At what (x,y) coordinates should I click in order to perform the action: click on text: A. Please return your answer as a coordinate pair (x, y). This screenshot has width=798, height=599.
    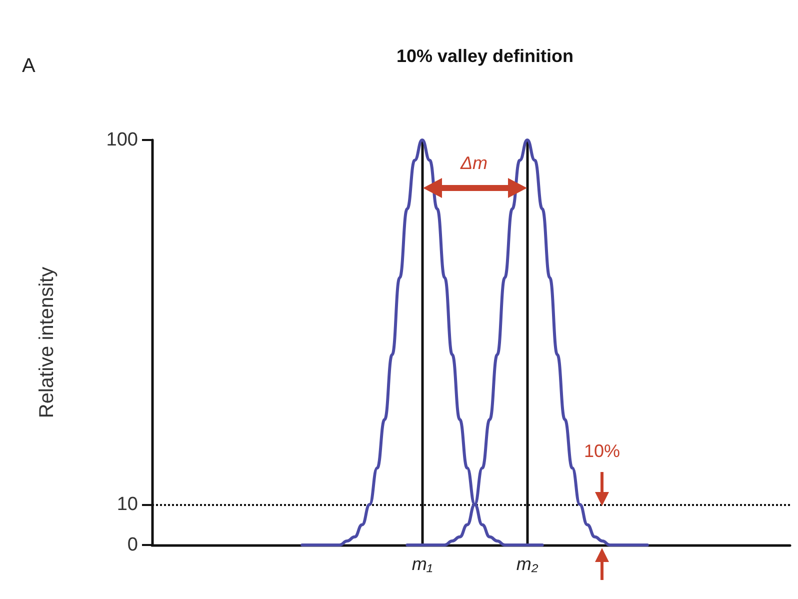
    Looking at the image, I should click on (29, 66).